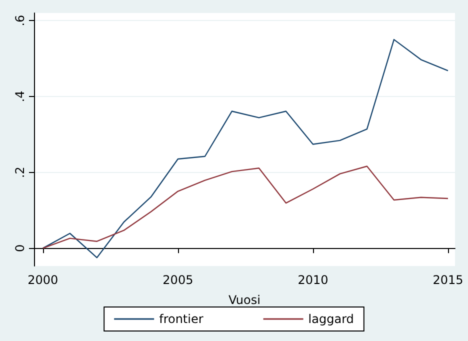 The image size is (468, 341). Describe the element at coordinates (331, 319) in the screenshot. I see `legend-label: laggard` at that location.